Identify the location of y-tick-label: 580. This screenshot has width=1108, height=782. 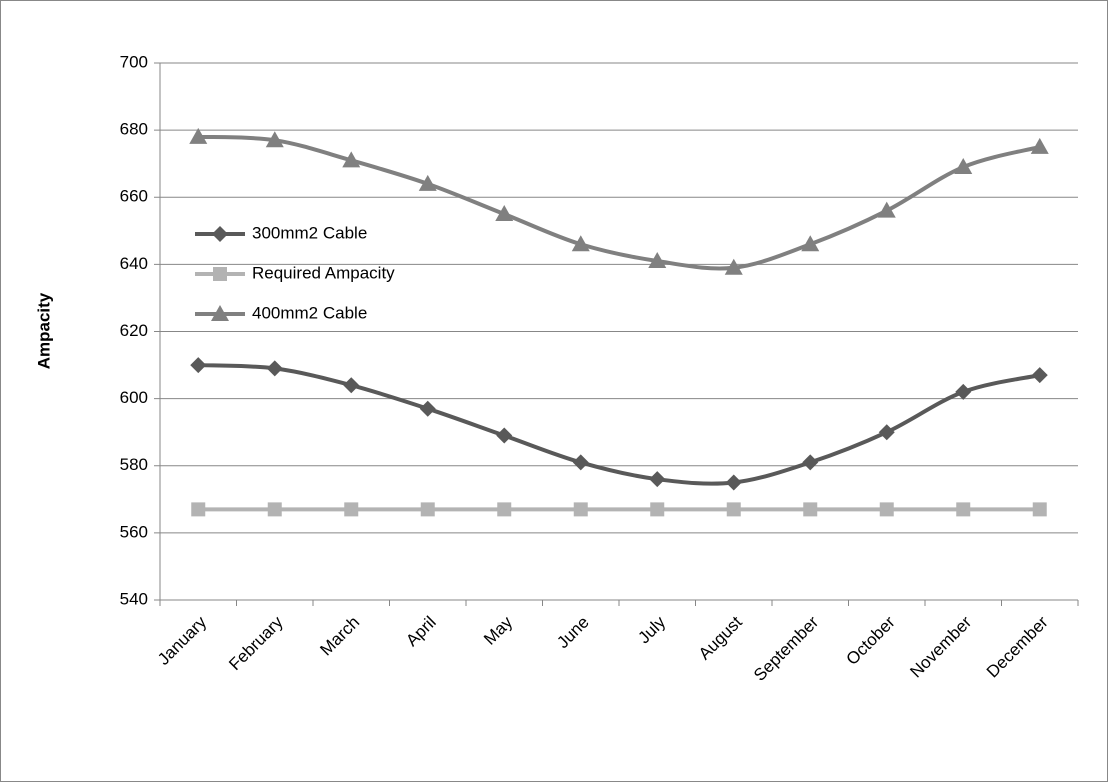
(134, 464).